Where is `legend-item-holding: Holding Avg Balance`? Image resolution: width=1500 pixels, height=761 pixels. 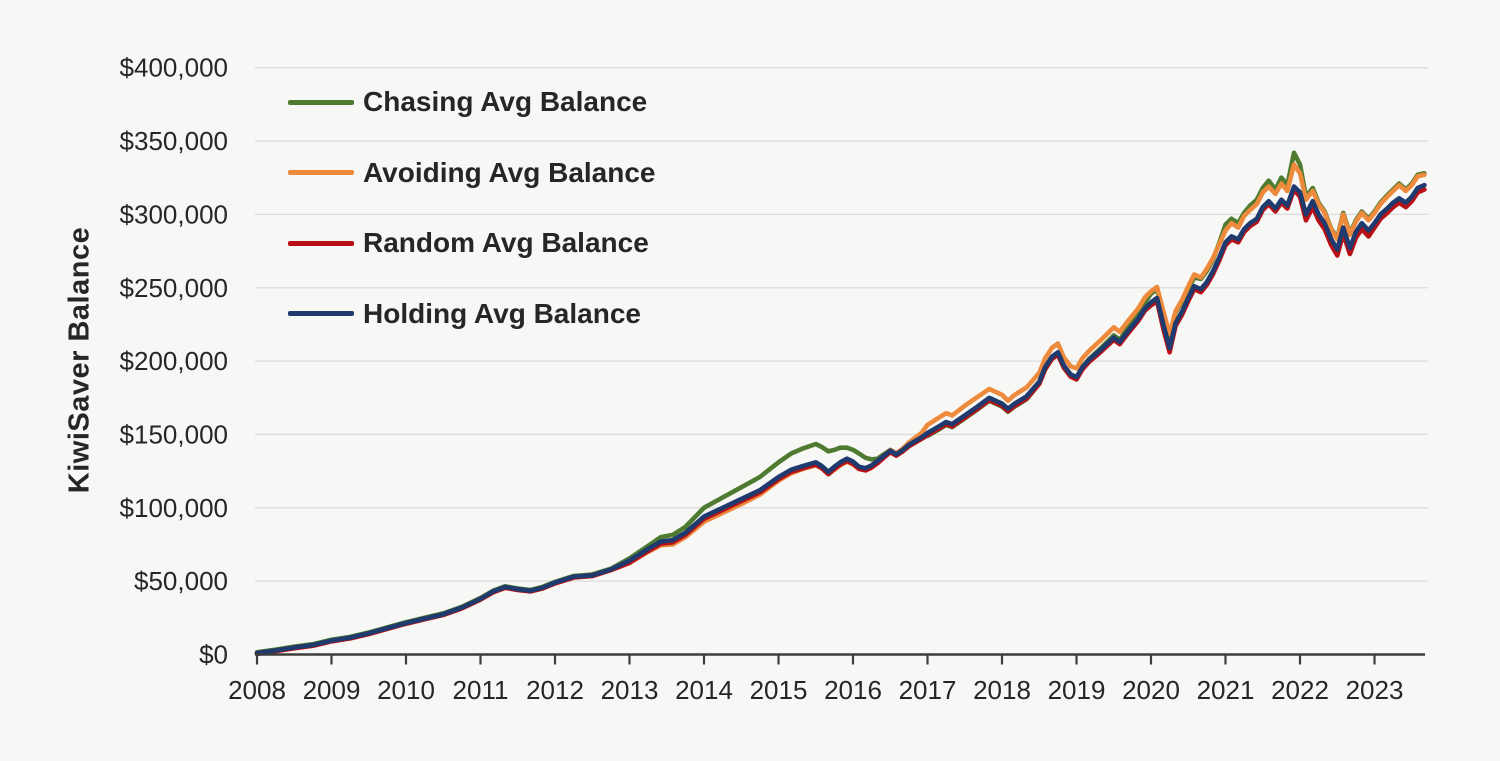
legend-item-holding: Holding Avg Balance is located at coordinates (472, 314).